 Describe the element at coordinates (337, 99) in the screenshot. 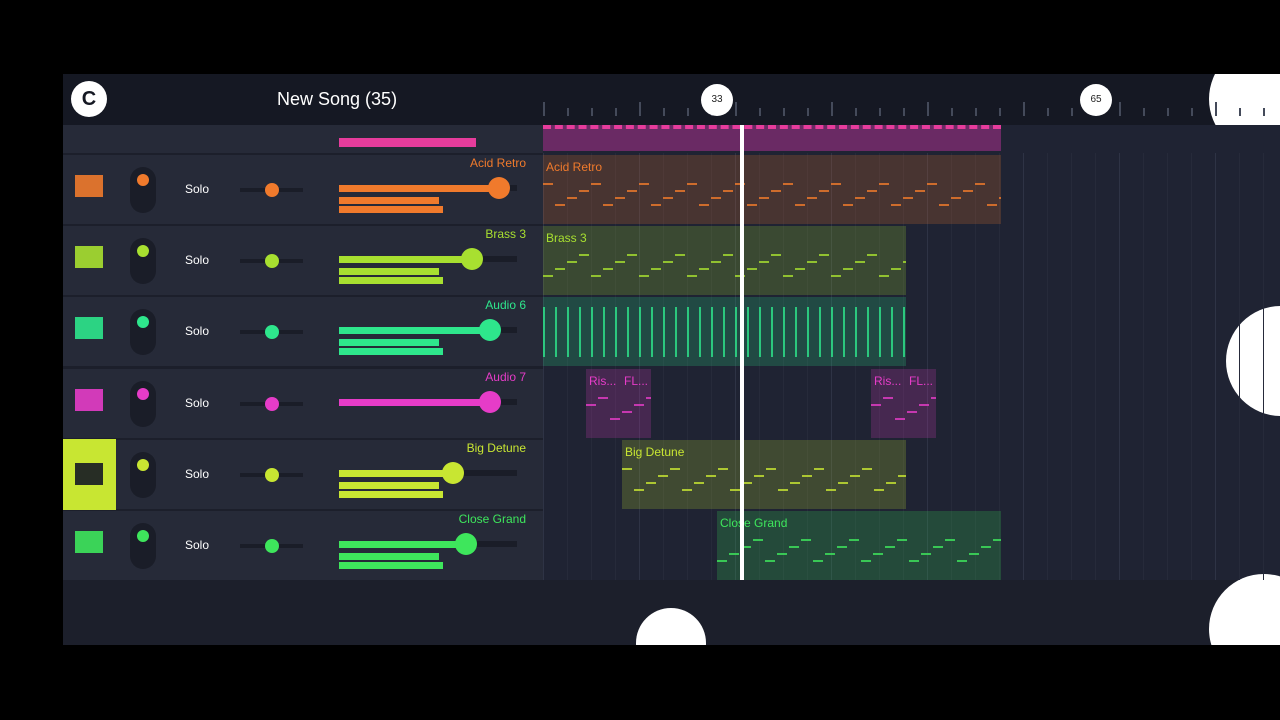

I see `song-title: New Song (35)` at that location.